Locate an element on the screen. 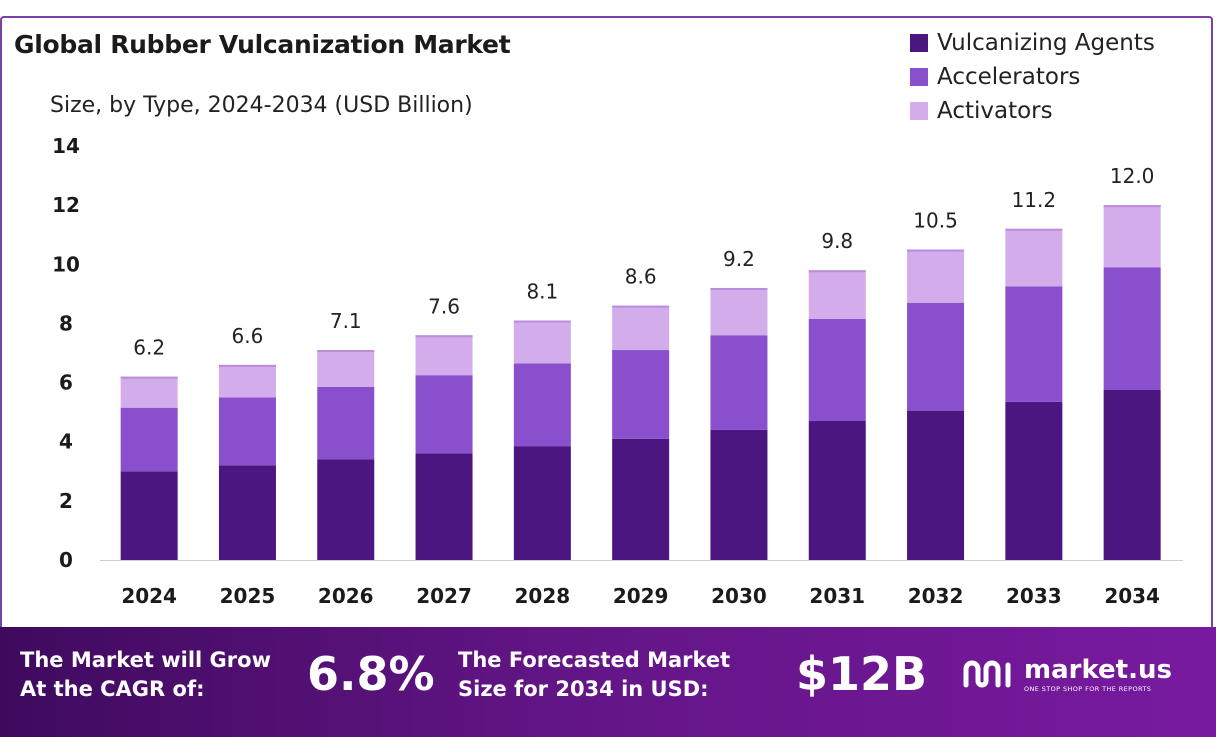  cagr-label: The Market will Grow At the CAGR of: is located at coordinates (145, 675).